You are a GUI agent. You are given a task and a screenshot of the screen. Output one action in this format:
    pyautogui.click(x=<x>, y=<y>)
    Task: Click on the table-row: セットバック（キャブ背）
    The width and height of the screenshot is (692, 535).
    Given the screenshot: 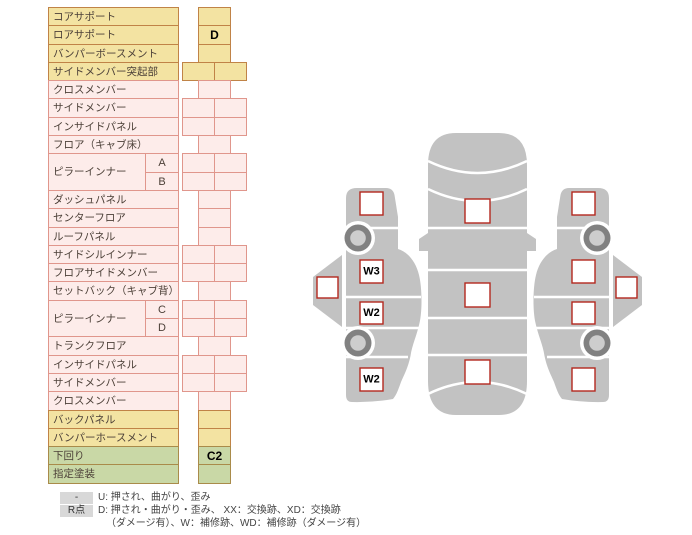 What is the action you would take?
    pyautogui.click(x=153, y=291)
    